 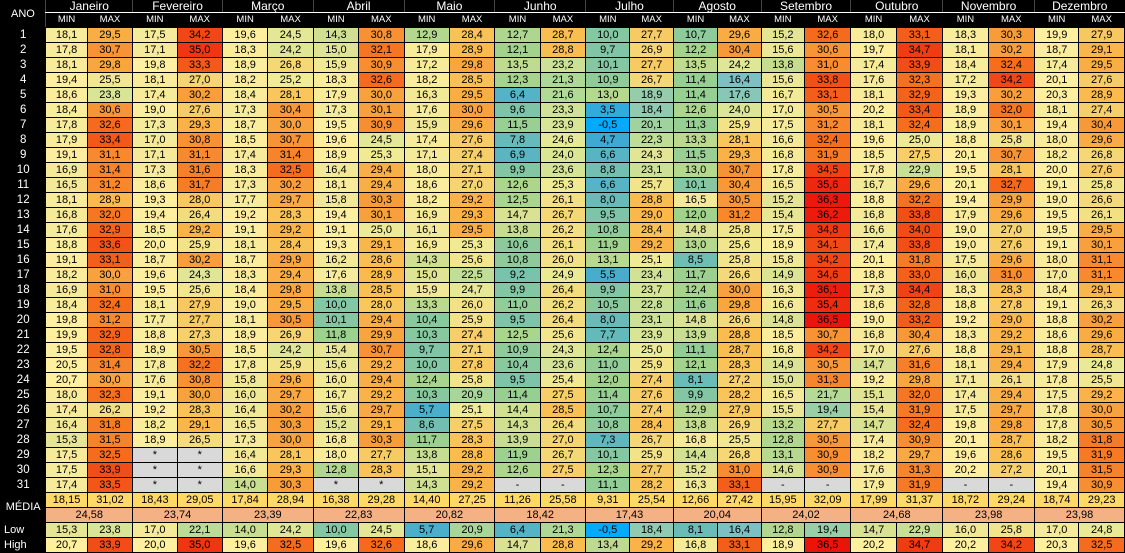 What do you see at coordinates (608, 440) in the screenshot?
I see `min-temp-cell: 7,3` at bounding box center [608, 440].